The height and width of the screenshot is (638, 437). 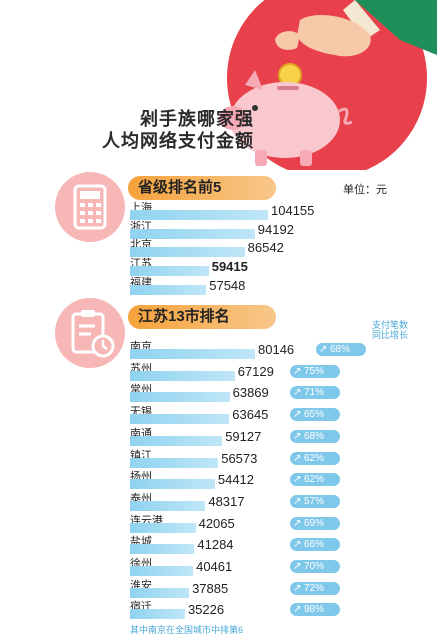 What do you see at coordinates (215, 545) in the screenshot?
I see `bar-value: 41284` at bounding box center [215, 545].